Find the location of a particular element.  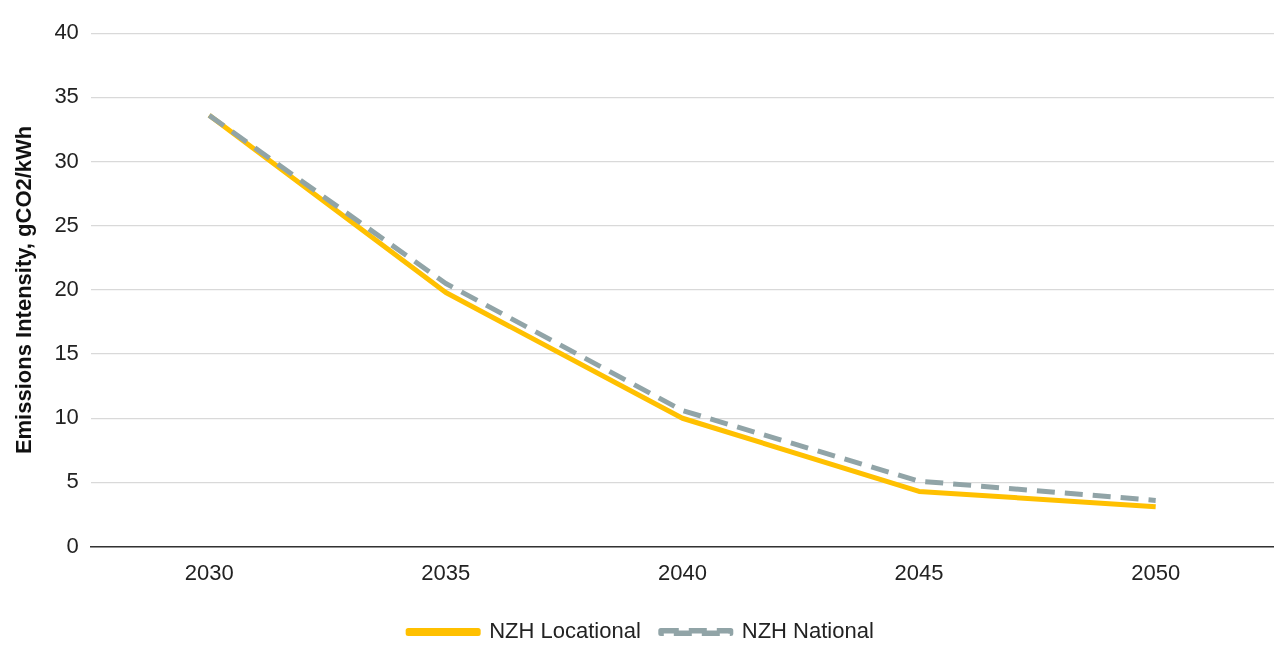

y-tick-label: 35 is located at coordinates (66, 96).